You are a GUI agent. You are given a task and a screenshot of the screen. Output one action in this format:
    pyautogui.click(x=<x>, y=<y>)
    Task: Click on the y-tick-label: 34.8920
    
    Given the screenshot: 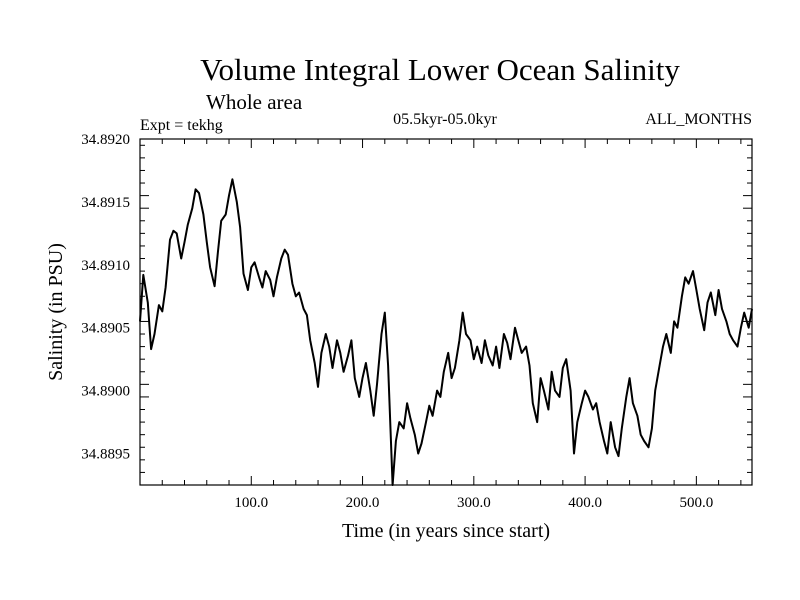 What is the action you would take?
    pyautogui.click(x=105, y=140)
    